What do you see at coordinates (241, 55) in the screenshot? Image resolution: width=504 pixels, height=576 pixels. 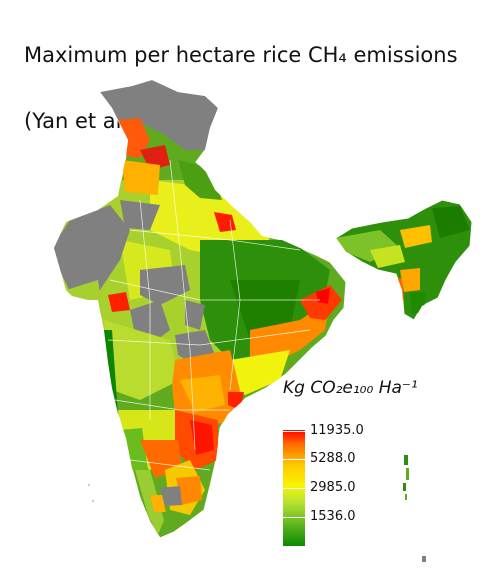 I see `title-line-1: Maximum per hectare rice CH₄ emissions` at bounding box center [241, 55].